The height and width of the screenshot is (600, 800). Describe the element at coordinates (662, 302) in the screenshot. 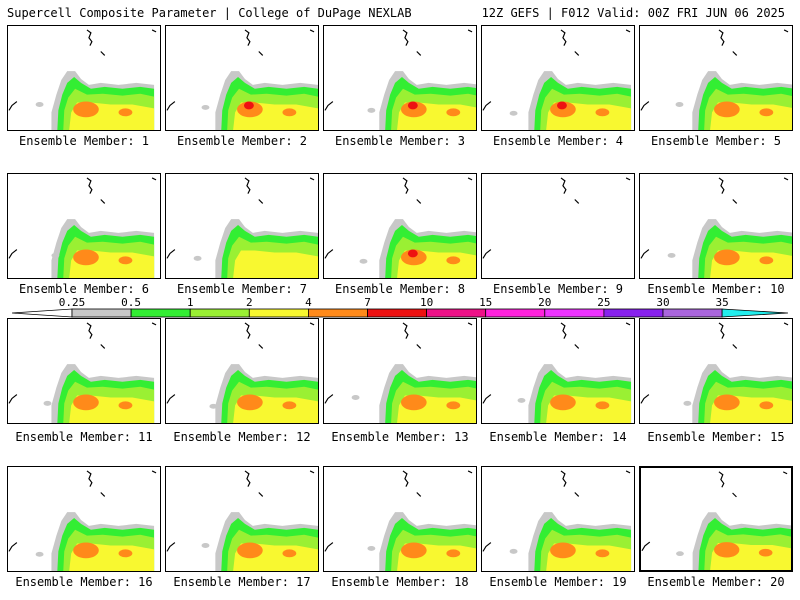

I see `colorbar-tick-label: 30` at that location.